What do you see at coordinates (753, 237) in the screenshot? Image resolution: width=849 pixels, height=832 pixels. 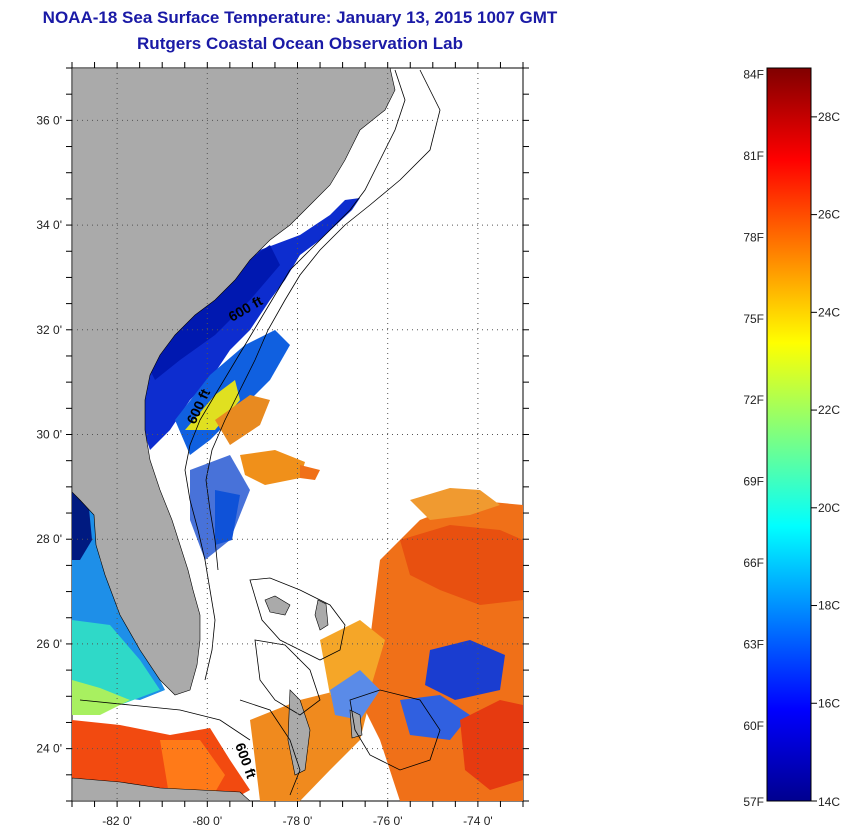 I see `colorbar-f-label: 78F` at bounding box center [753, 237].